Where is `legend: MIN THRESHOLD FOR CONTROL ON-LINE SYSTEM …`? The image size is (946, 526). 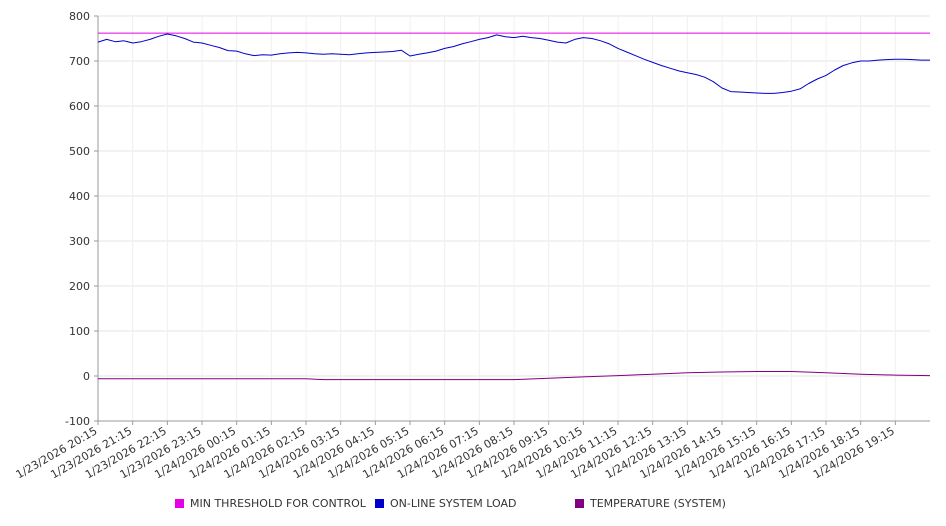 legend: MIN THRESHOLD FOR CONTROL ON-LINE SYSTEM … is located at coordinates (473, 506).